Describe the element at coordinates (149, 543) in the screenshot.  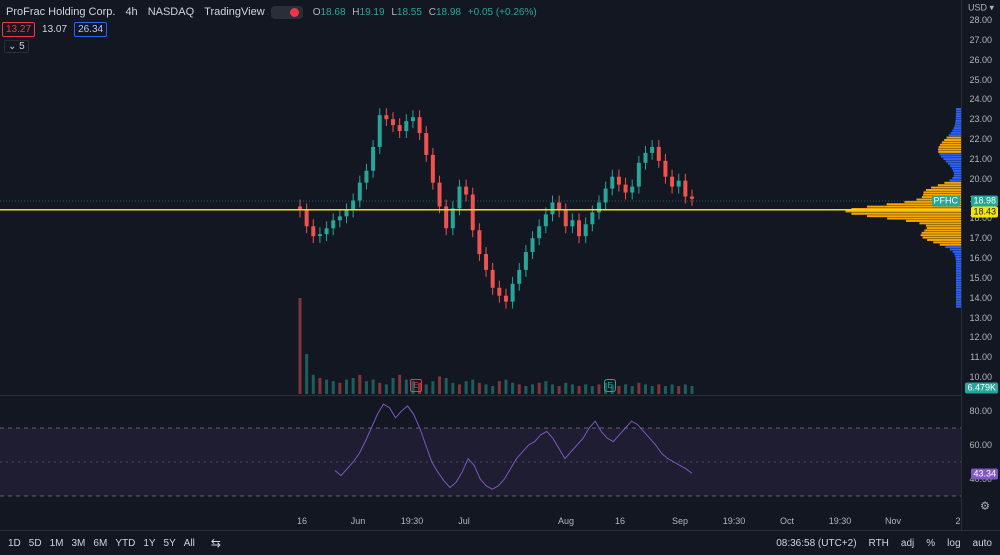
I see `range-button-1y: 1Y` at that location.